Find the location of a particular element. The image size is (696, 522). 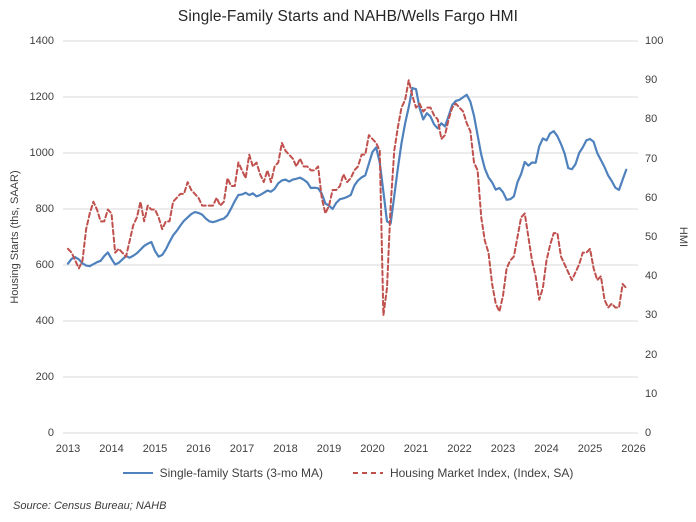

x-axis-tick-label: 2020 is located at coordinates (372, 449).